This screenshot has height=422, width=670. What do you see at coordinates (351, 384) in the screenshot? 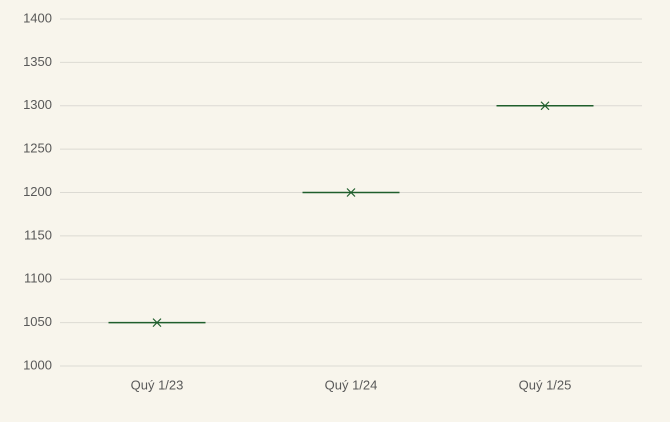
I see `x-tick-label: Quý 1/24` at bounding box center [351, 384].